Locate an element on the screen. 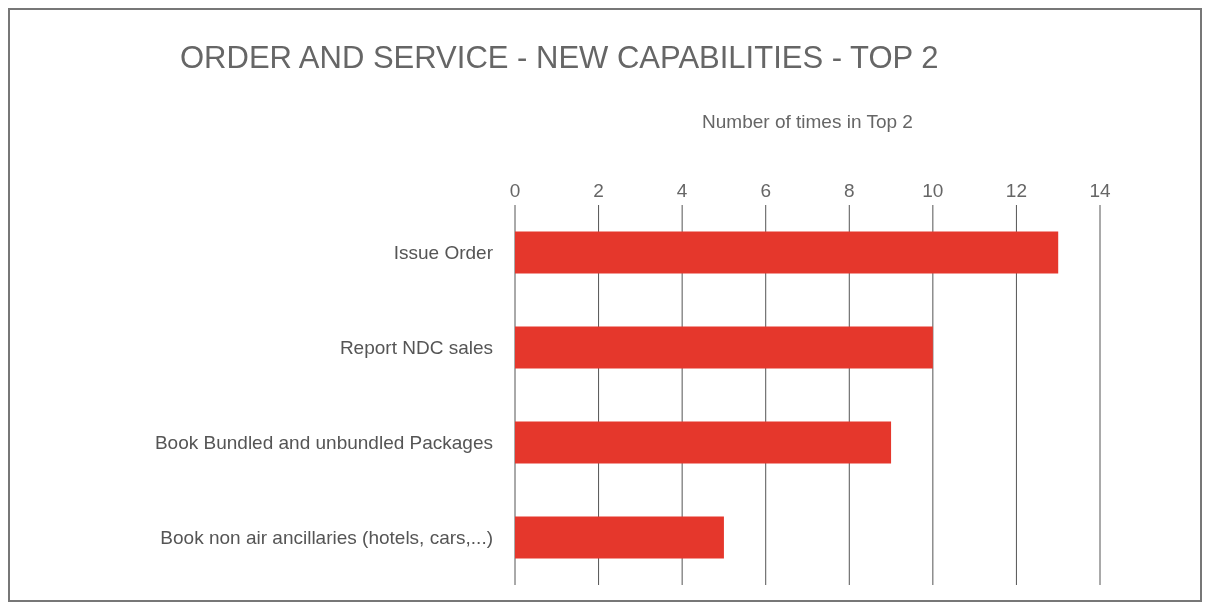 The image size is (1210, 610). y-tick-label: Book Bundled and unbundled Packages is located at coordinates (323, 443).